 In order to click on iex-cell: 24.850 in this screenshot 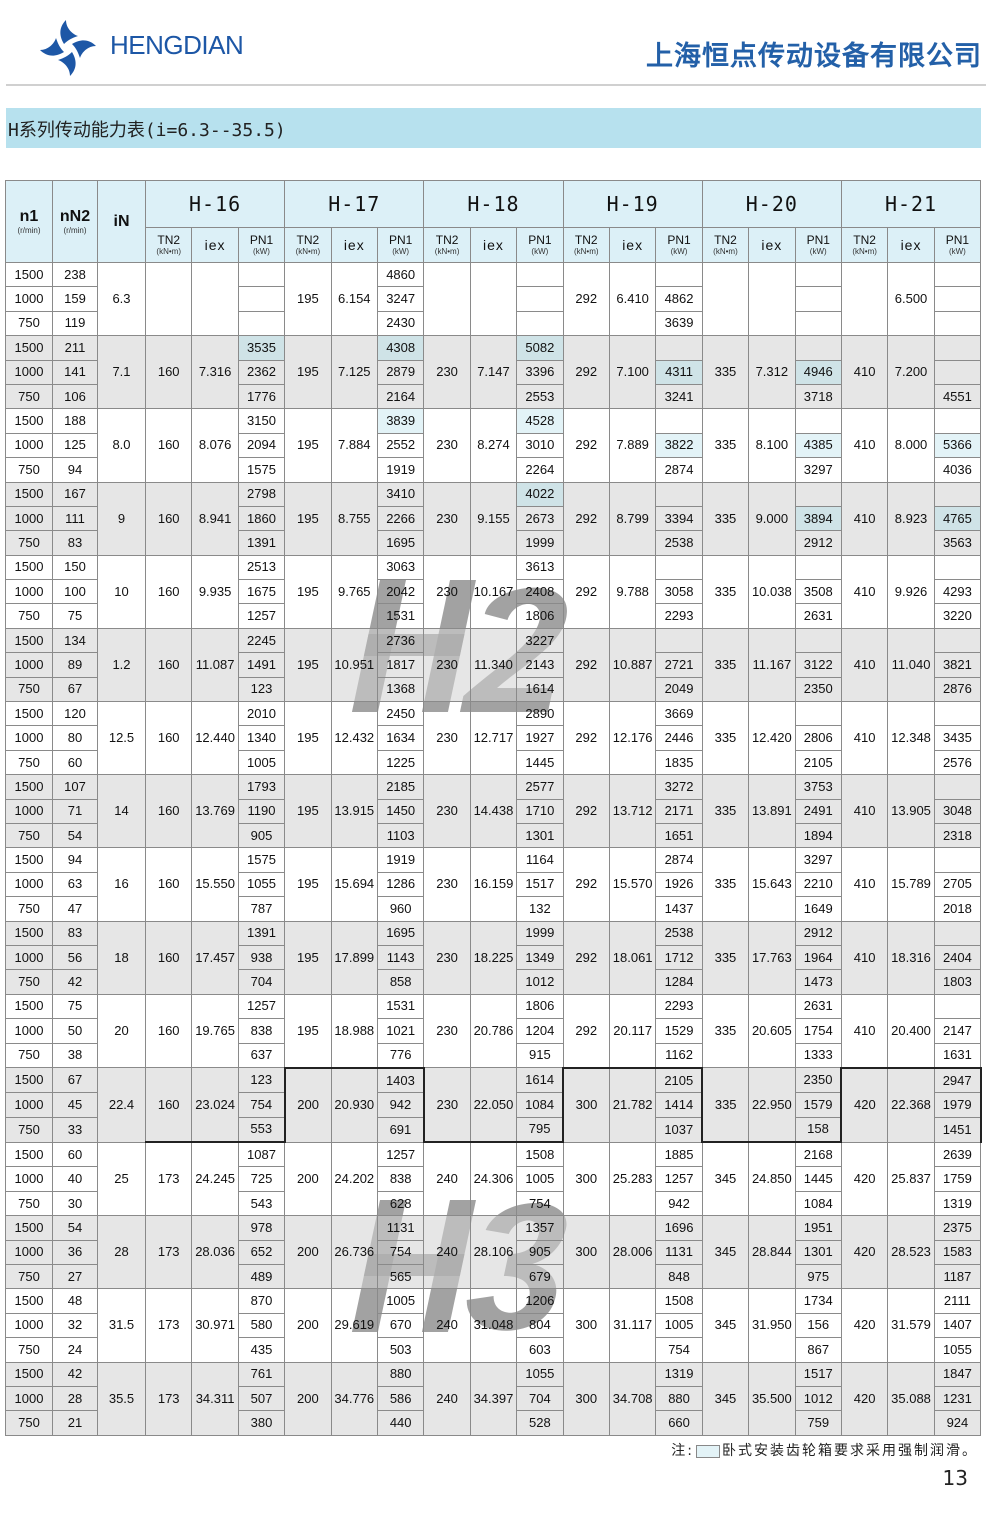, I will do `click(772, 1179)`.